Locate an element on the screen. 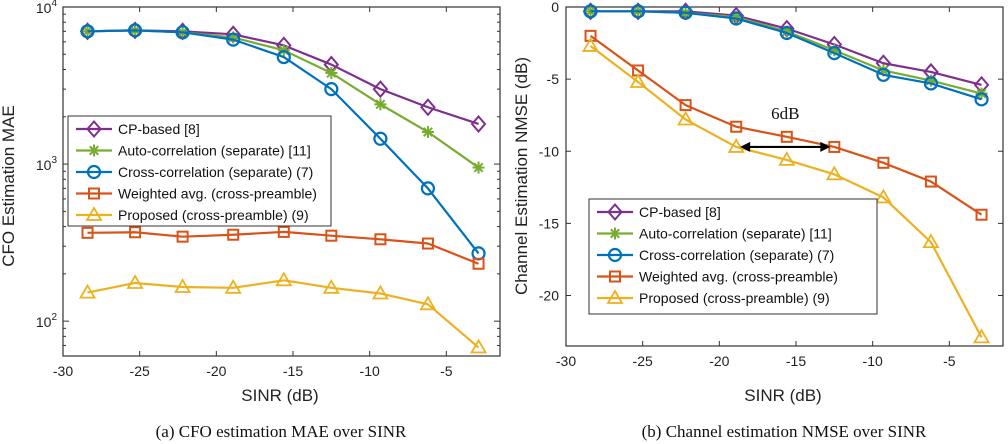 This screenshot has height=444, width=1008. annotation-label: 6dB is located at coordinates (785, 113).